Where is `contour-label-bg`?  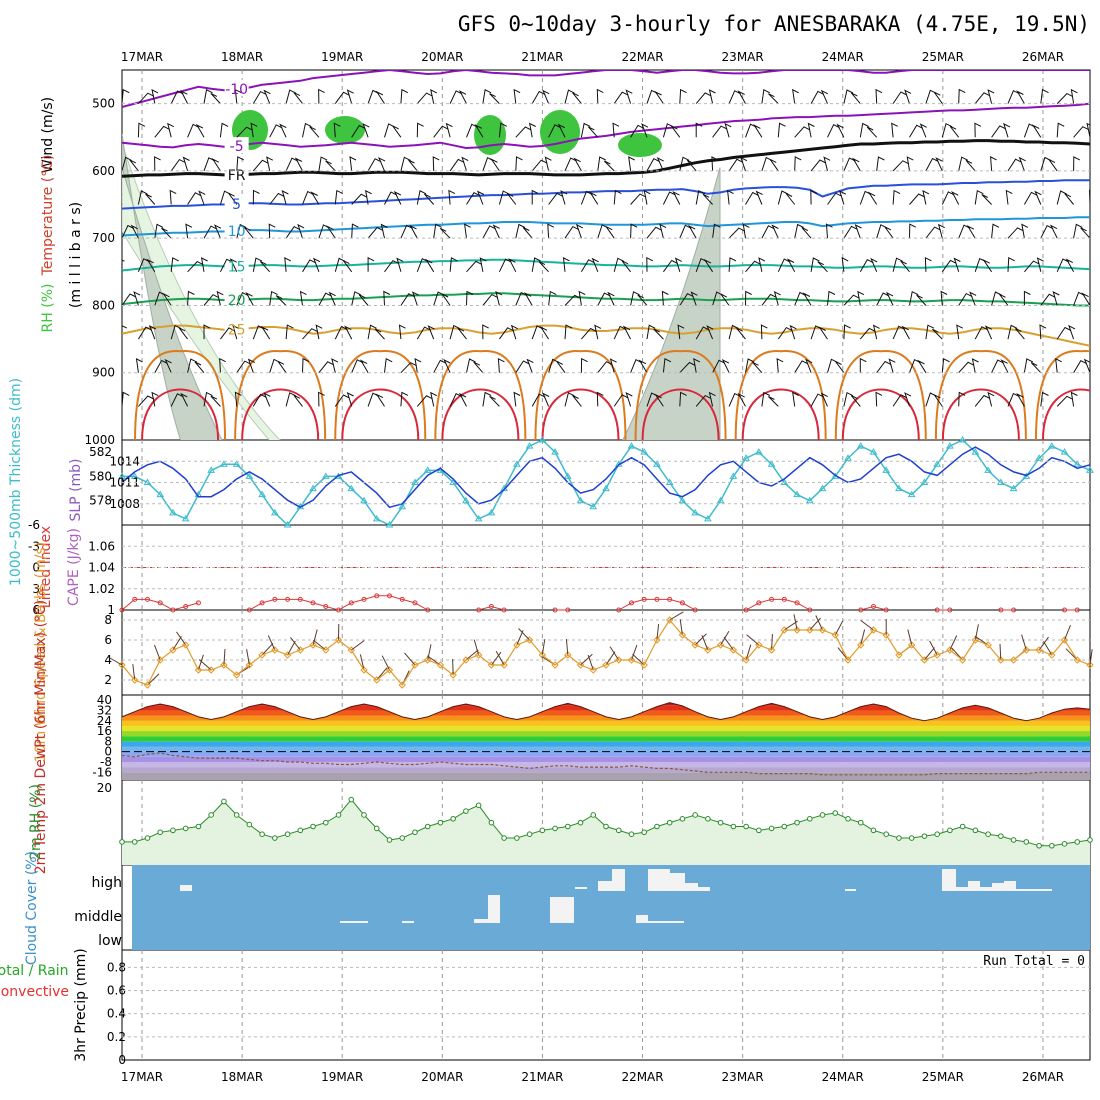
contour-label-bg is located at coordinates (236, 145).